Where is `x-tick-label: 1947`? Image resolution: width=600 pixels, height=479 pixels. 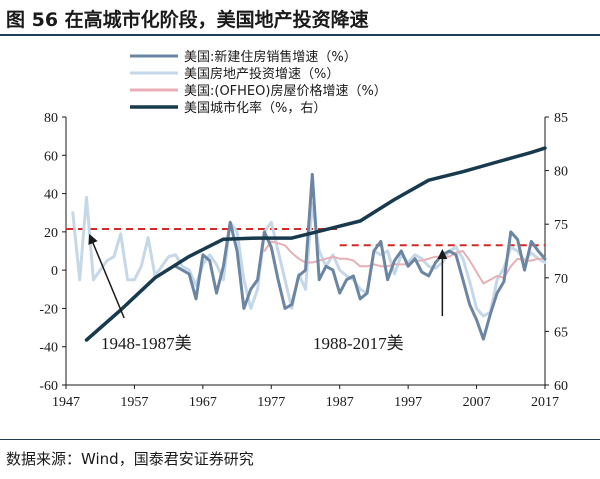 x-tick-label: 1947 is located at coordinates (66, 402).